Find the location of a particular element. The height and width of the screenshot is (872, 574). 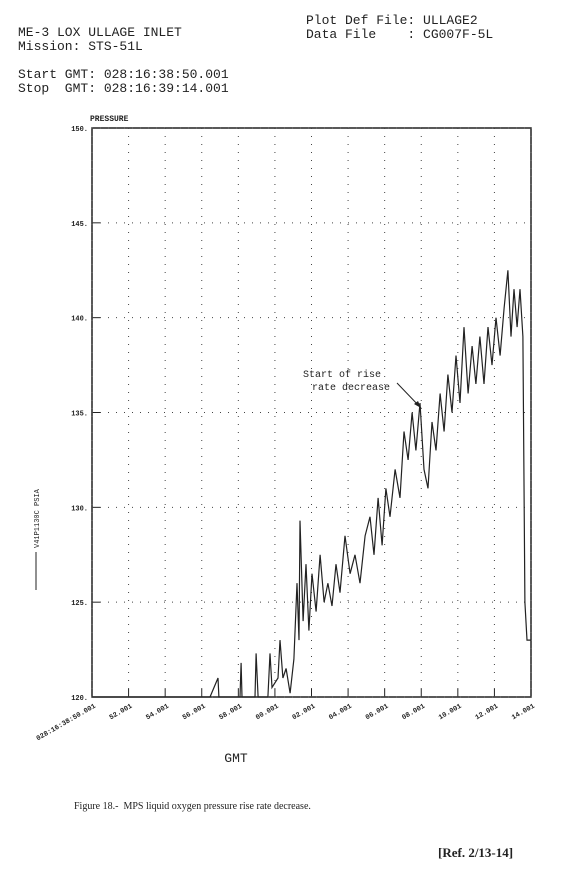

x-axis-label: GMT is located at coordinates (236, 758).